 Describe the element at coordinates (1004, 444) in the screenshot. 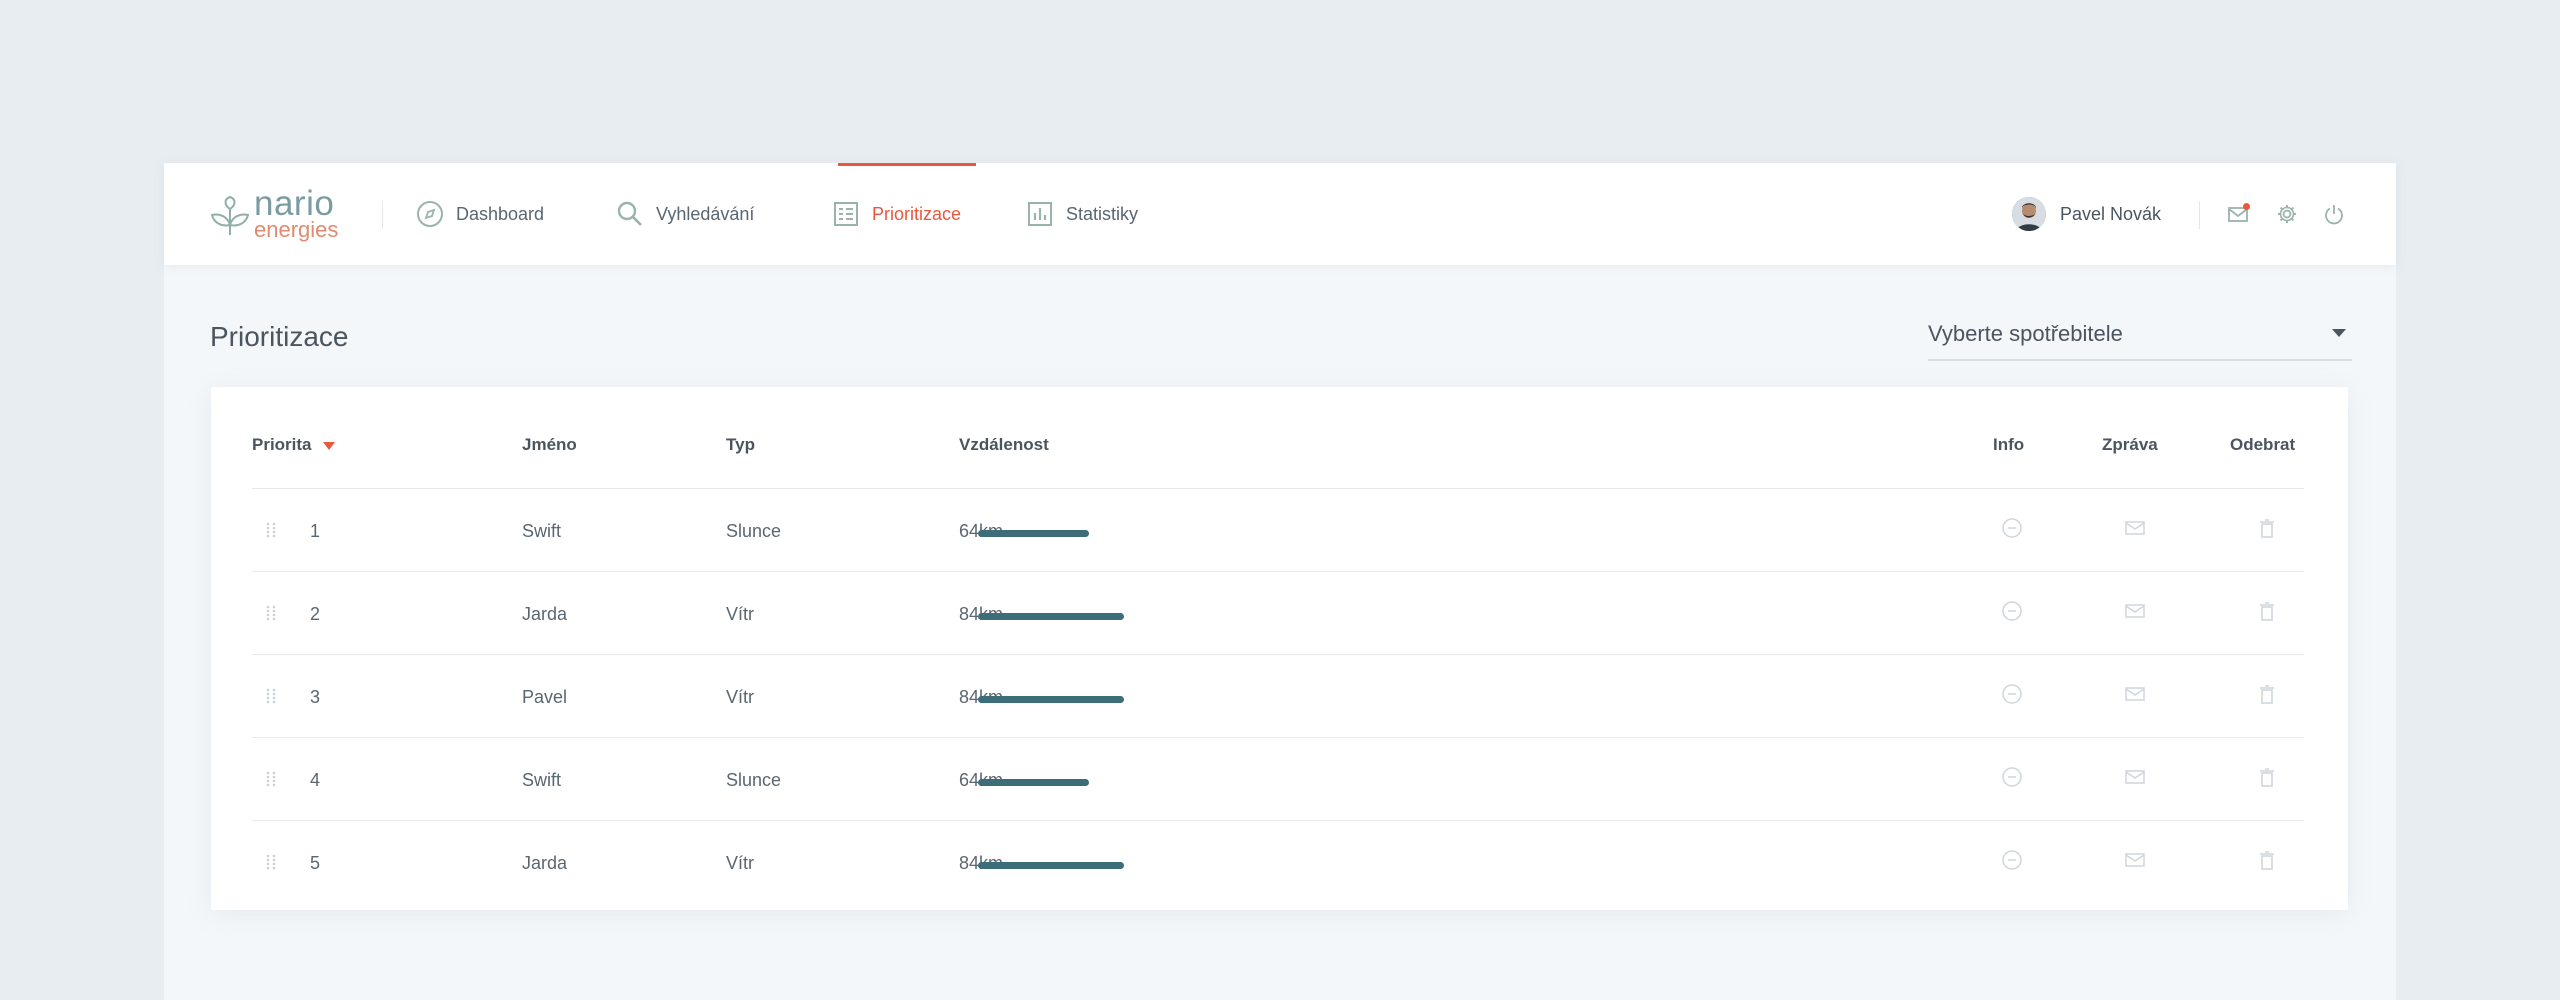

I see `column-header-distance: Vzdálenost` at that location.